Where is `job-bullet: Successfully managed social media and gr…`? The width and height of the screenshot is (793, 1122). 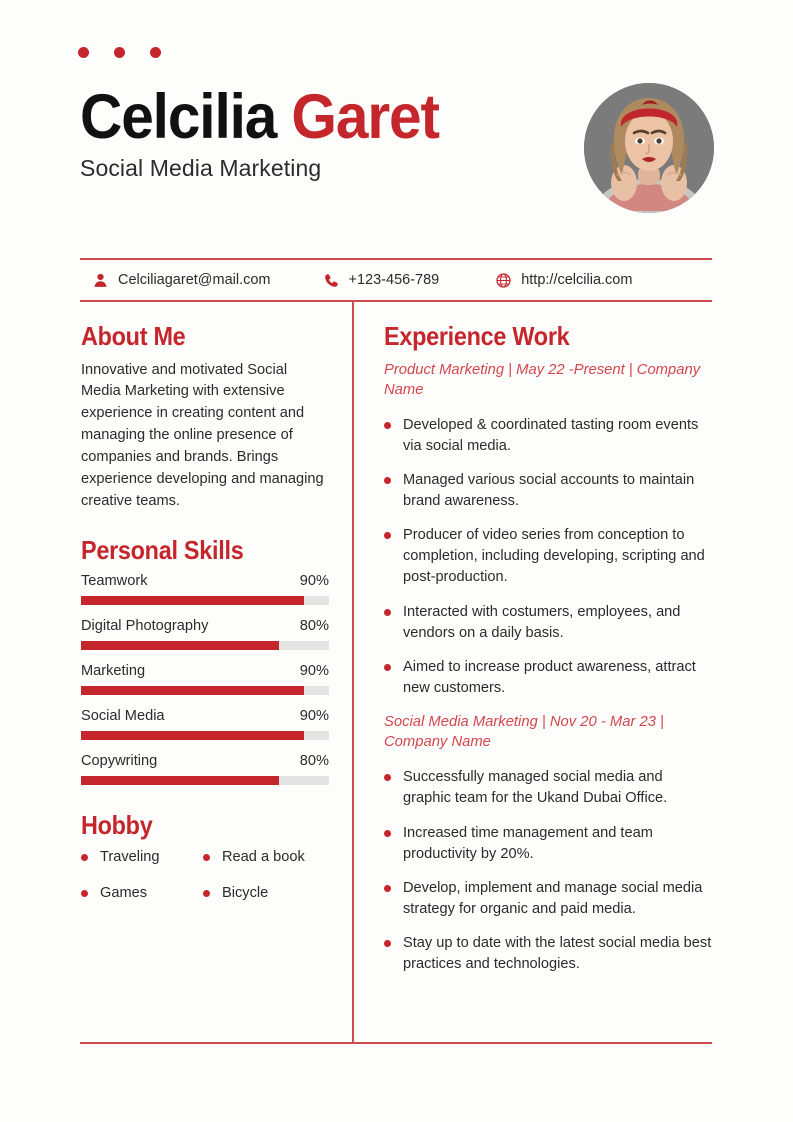 job-bullet: Successfully managed social media and gr… is located at coordinates (549, 788).